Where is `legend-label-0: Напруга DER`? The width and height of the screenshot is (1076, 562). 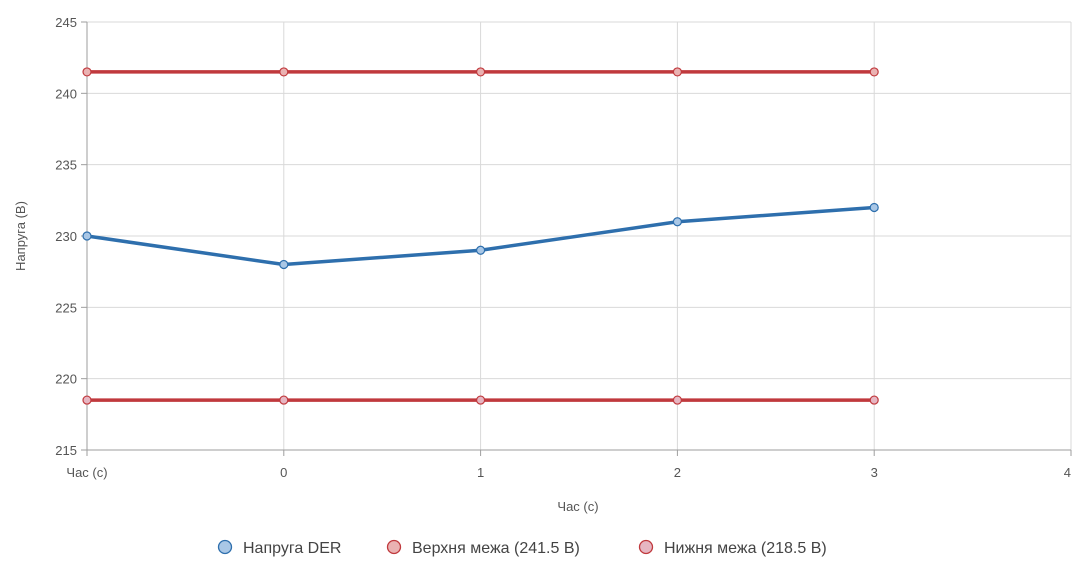 legend-label-0: Напруга DER is located at coordinates (292, 548).